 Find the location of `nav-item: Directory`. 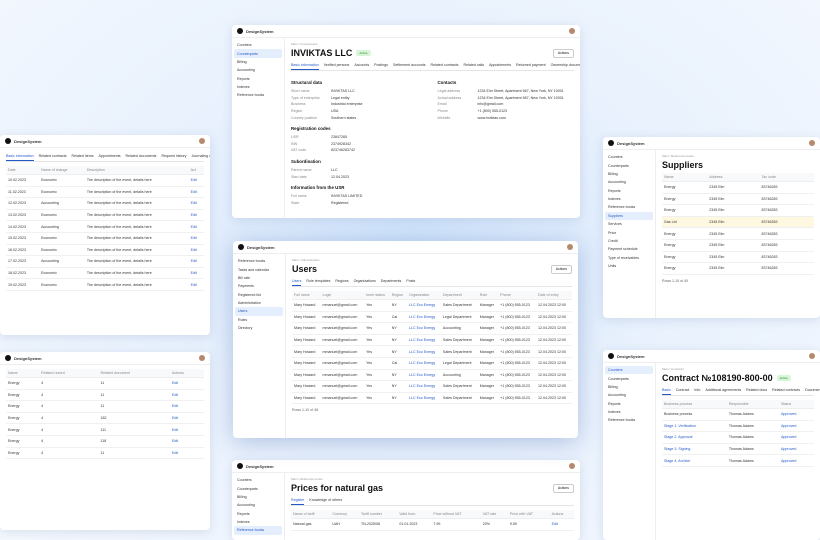

nav-item: Directory is located at coordinates (245, 328).